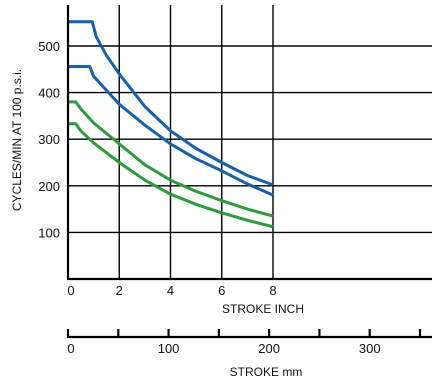 Image resolution: width=437 pixels, height=384 pixels. I want to click on x-tick-label-6: 6, so click(221, 290).